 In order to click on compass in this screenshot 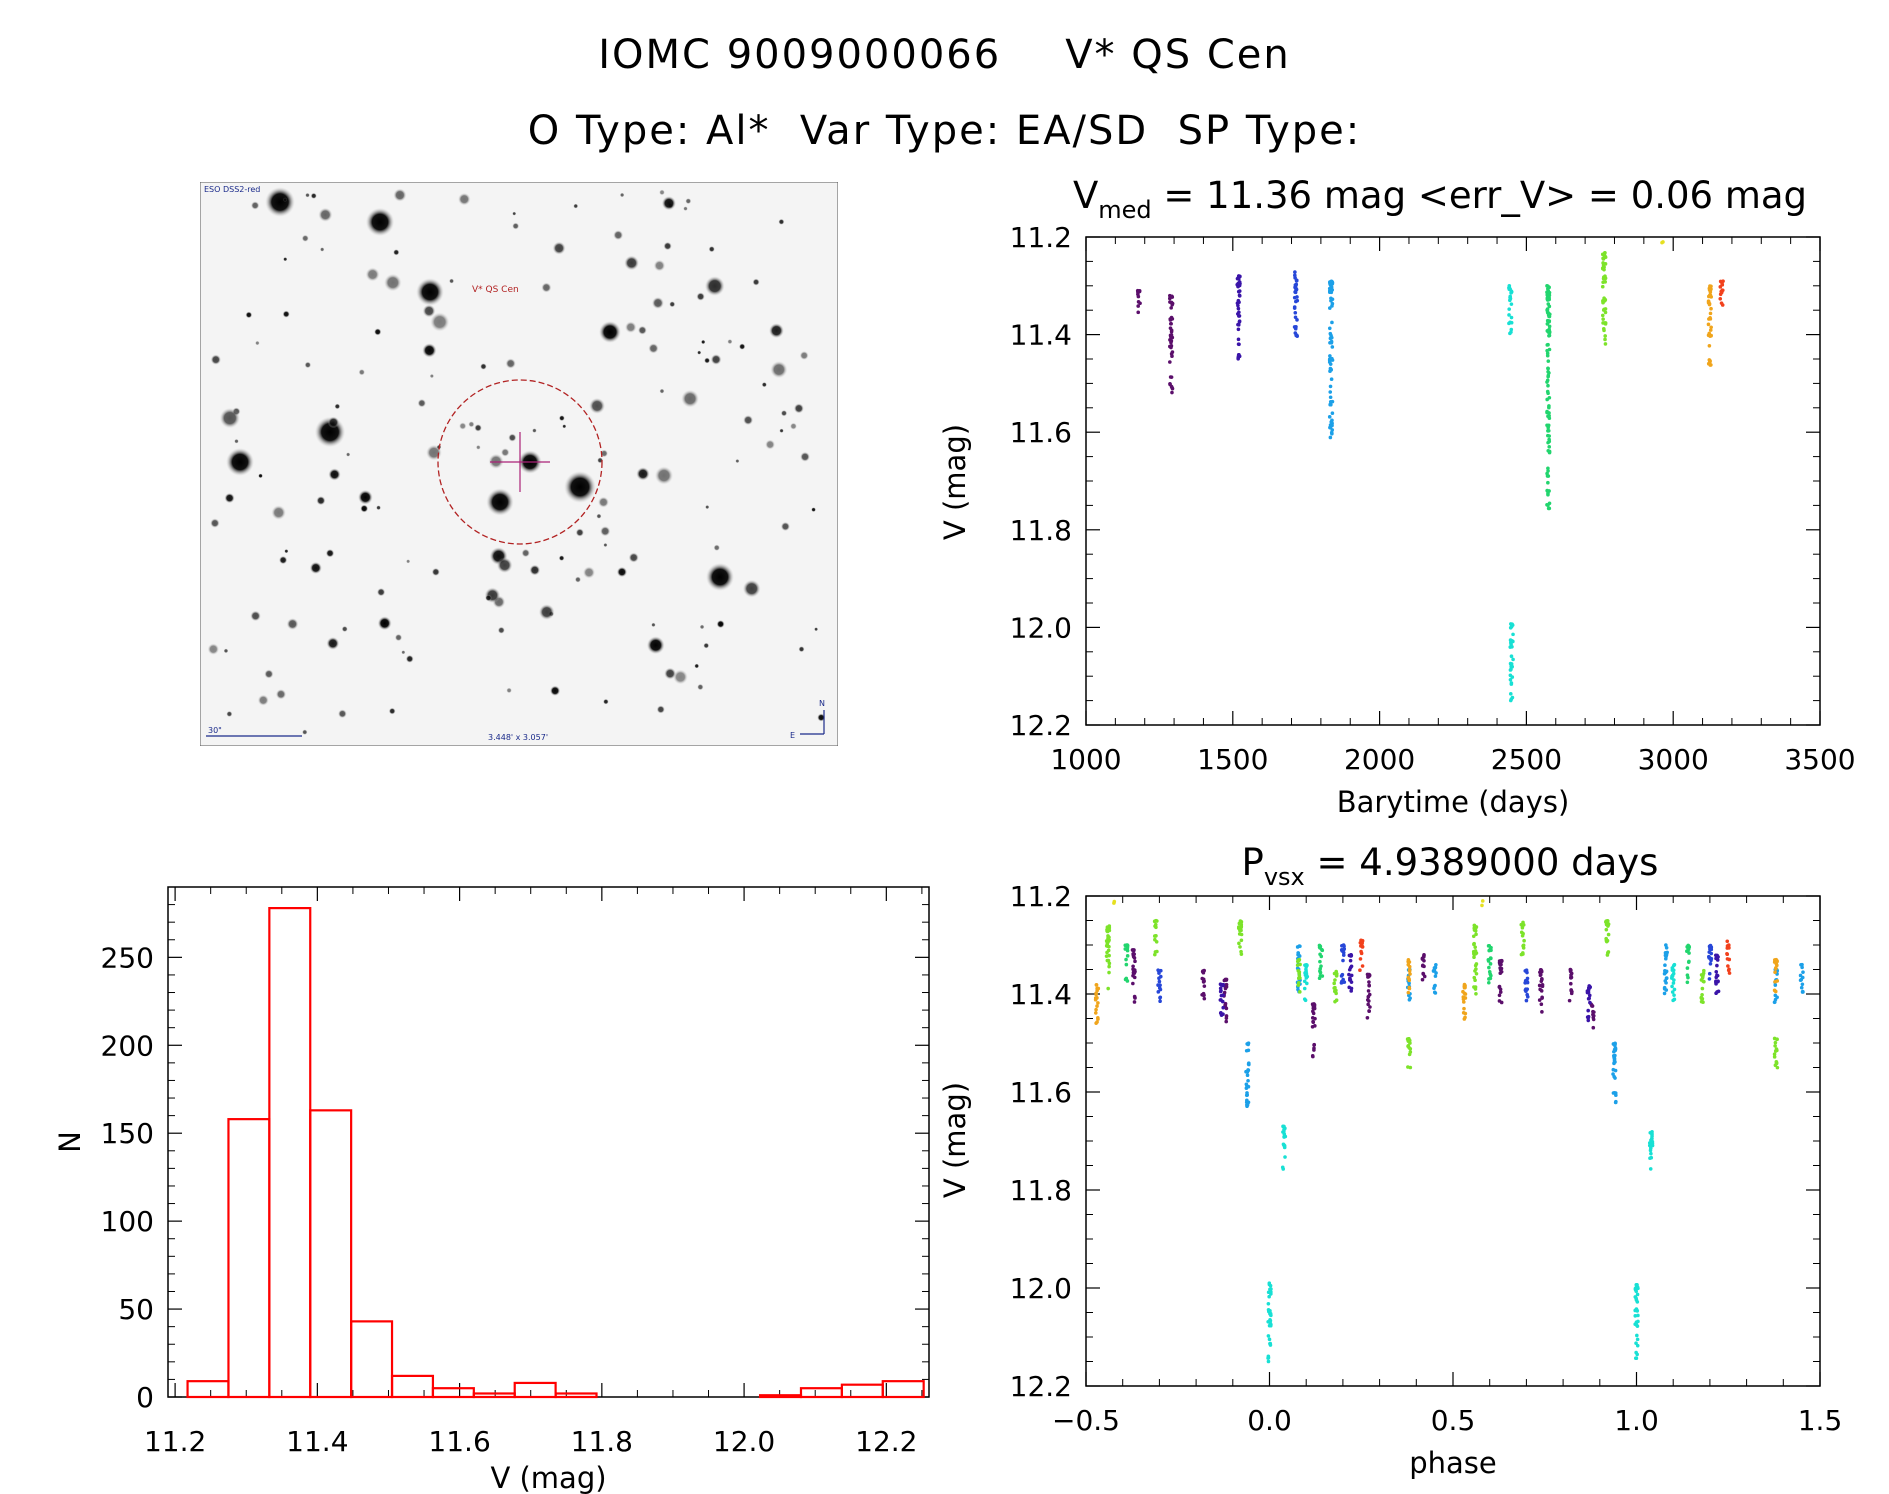, I will do `click(812, 722)`.